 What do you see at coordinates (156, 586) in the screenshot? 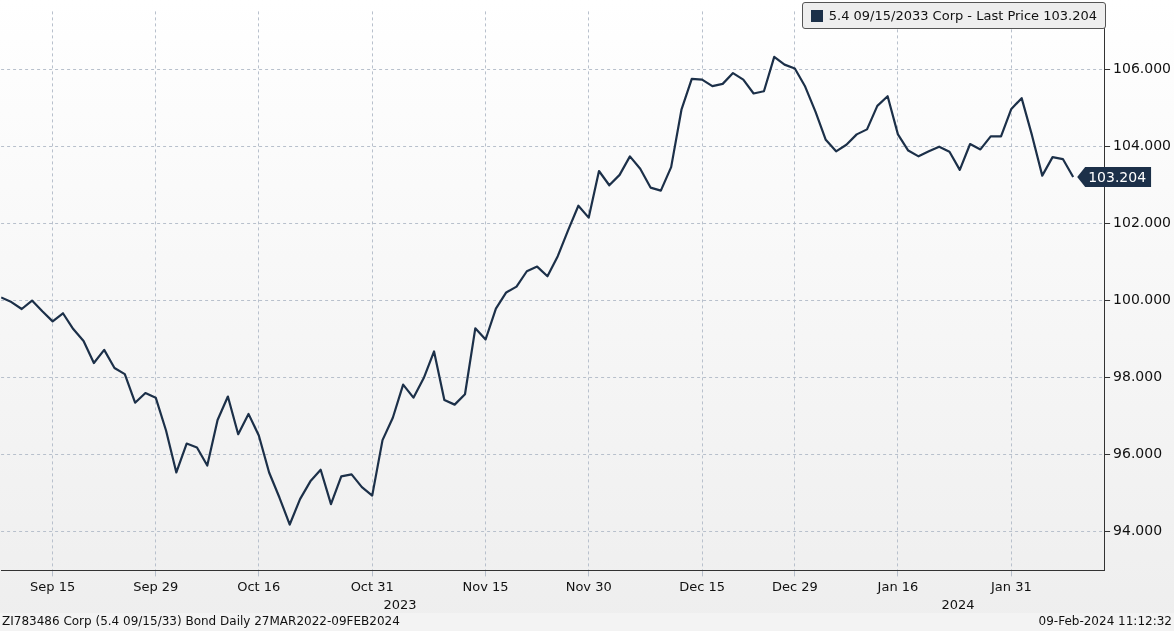
I see `x-tick-label: Sep 29` at bounding box center [156, 586].